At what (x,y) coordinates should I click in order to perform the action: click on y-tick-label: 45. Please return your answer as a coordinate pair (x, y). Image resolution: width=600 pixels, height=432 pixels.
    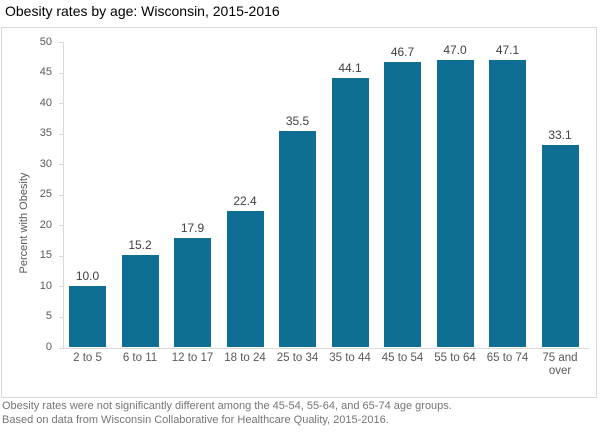
    Looking at the image, I should click on (45, 72).